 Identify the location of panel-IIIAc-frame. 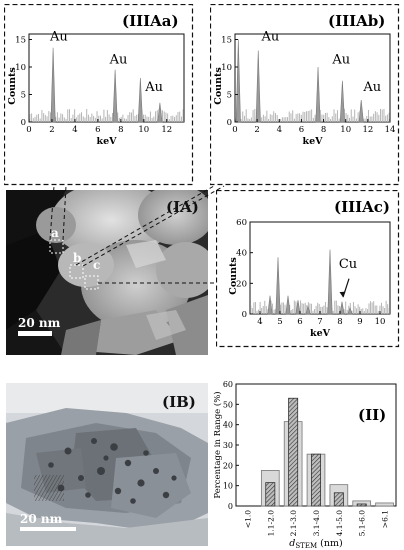
(308, 269).